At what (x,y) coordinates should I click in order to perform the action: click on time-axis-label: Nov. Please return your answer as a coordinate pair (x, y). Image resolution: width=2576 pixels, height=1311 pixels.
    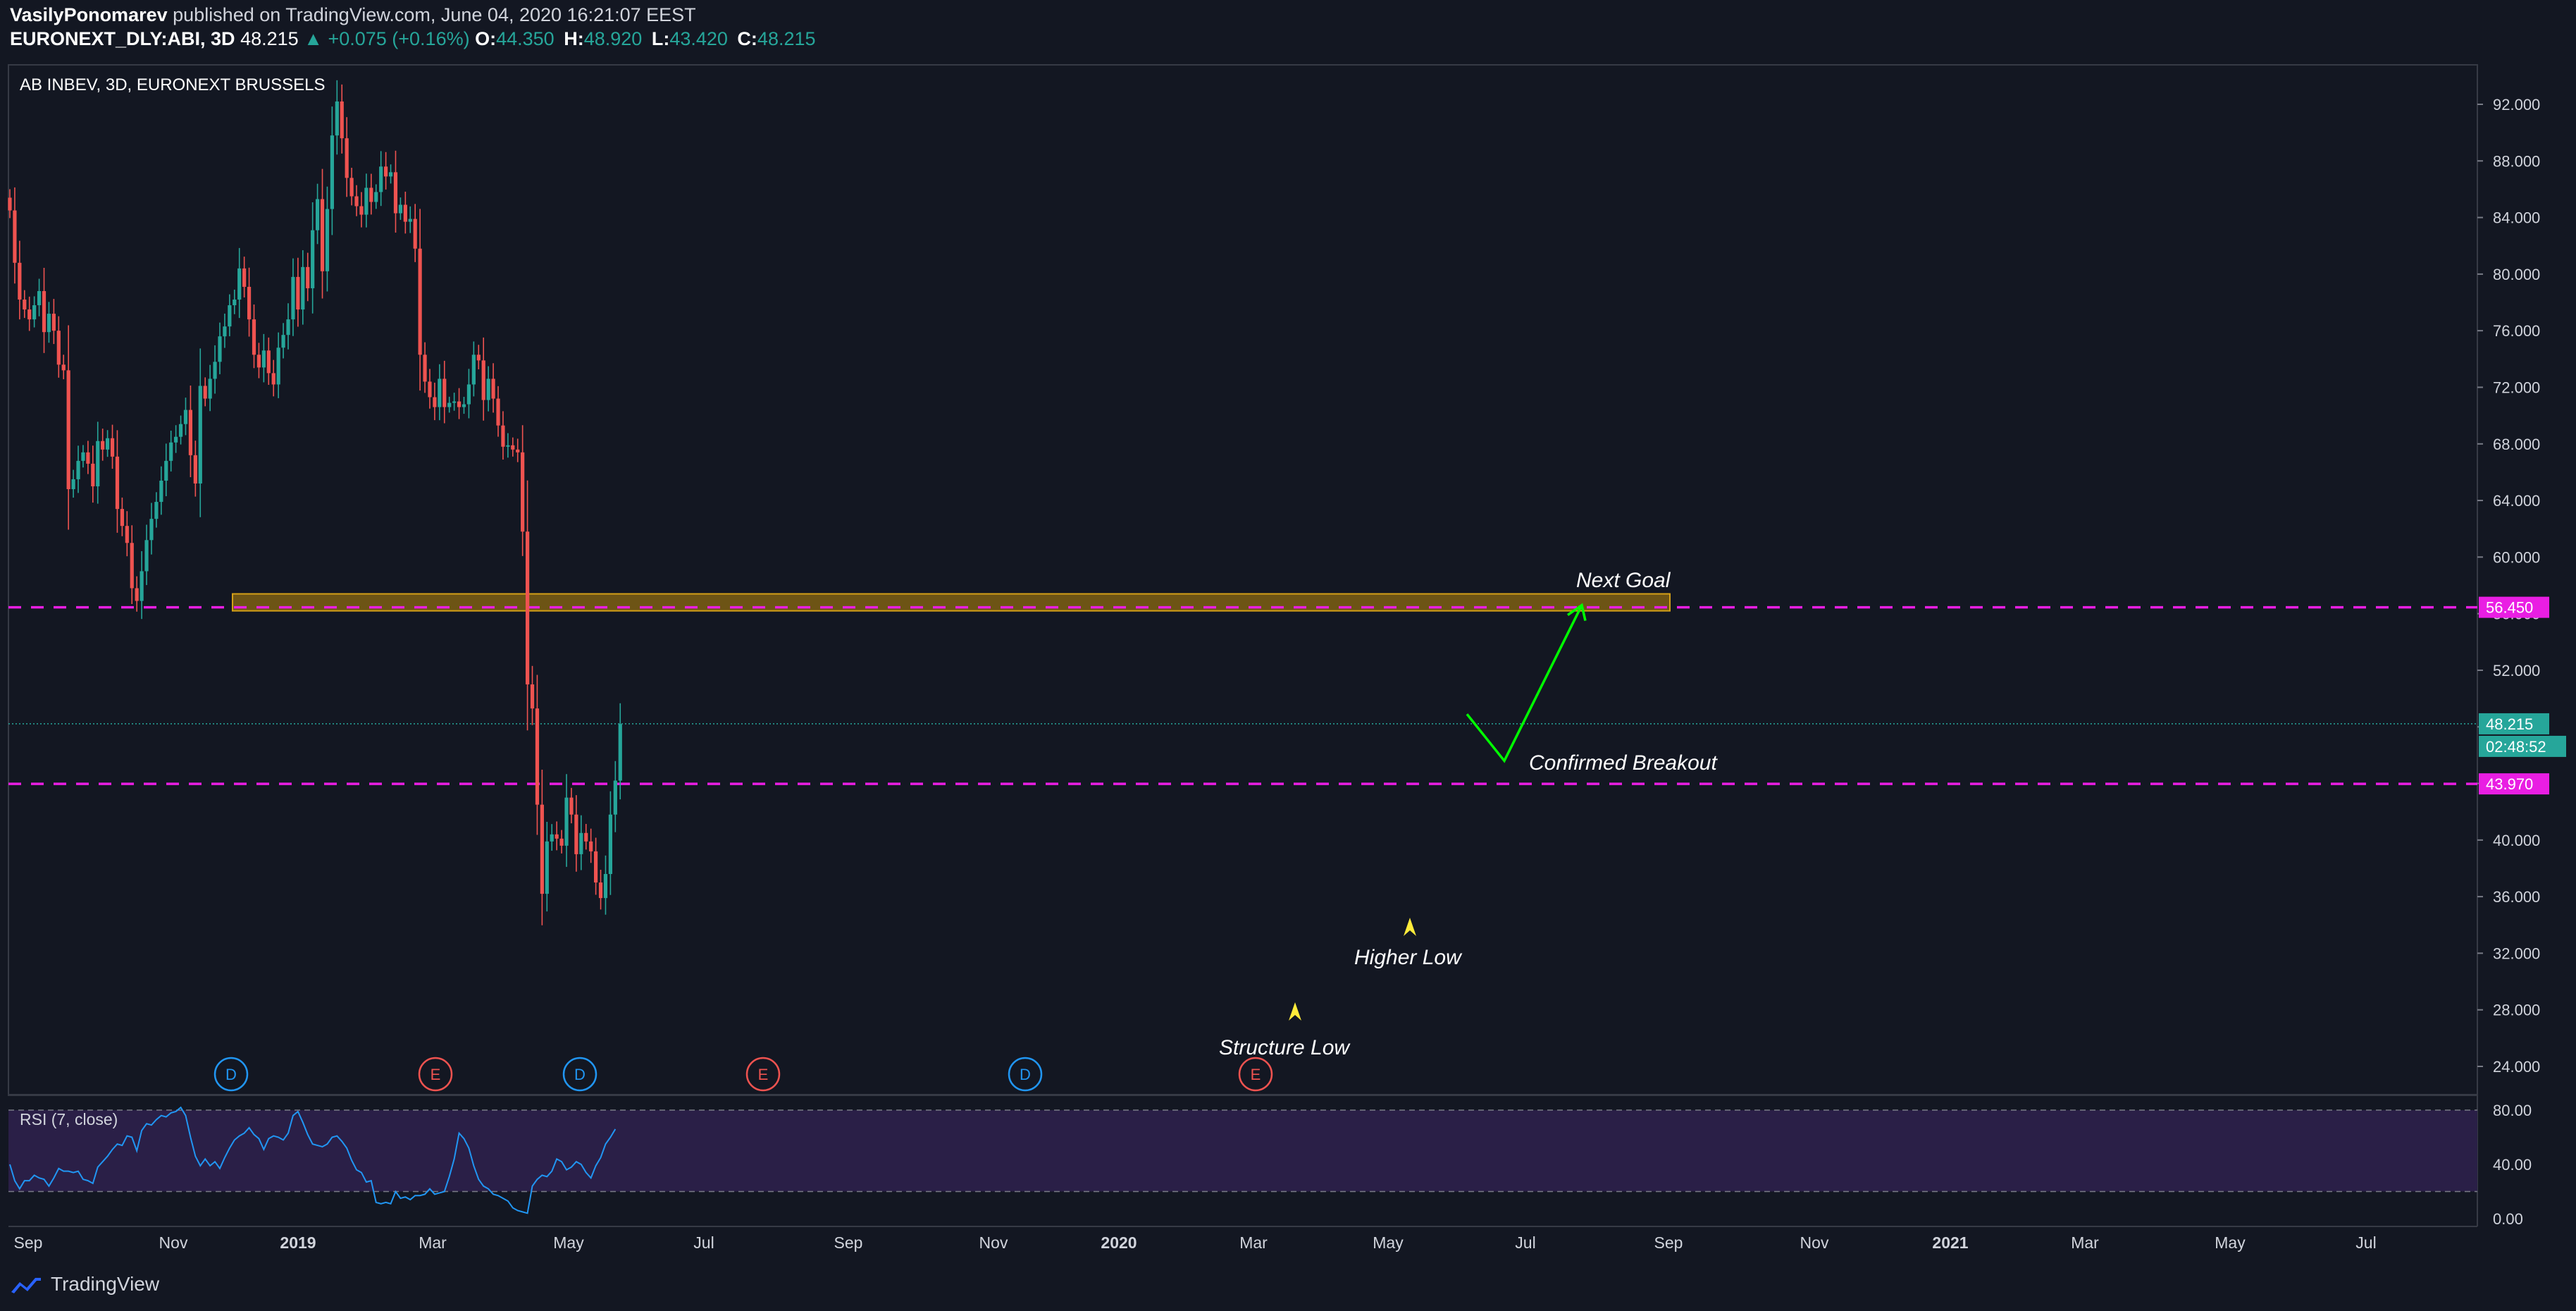
    Looking at the image, I should click on (173, 1242).